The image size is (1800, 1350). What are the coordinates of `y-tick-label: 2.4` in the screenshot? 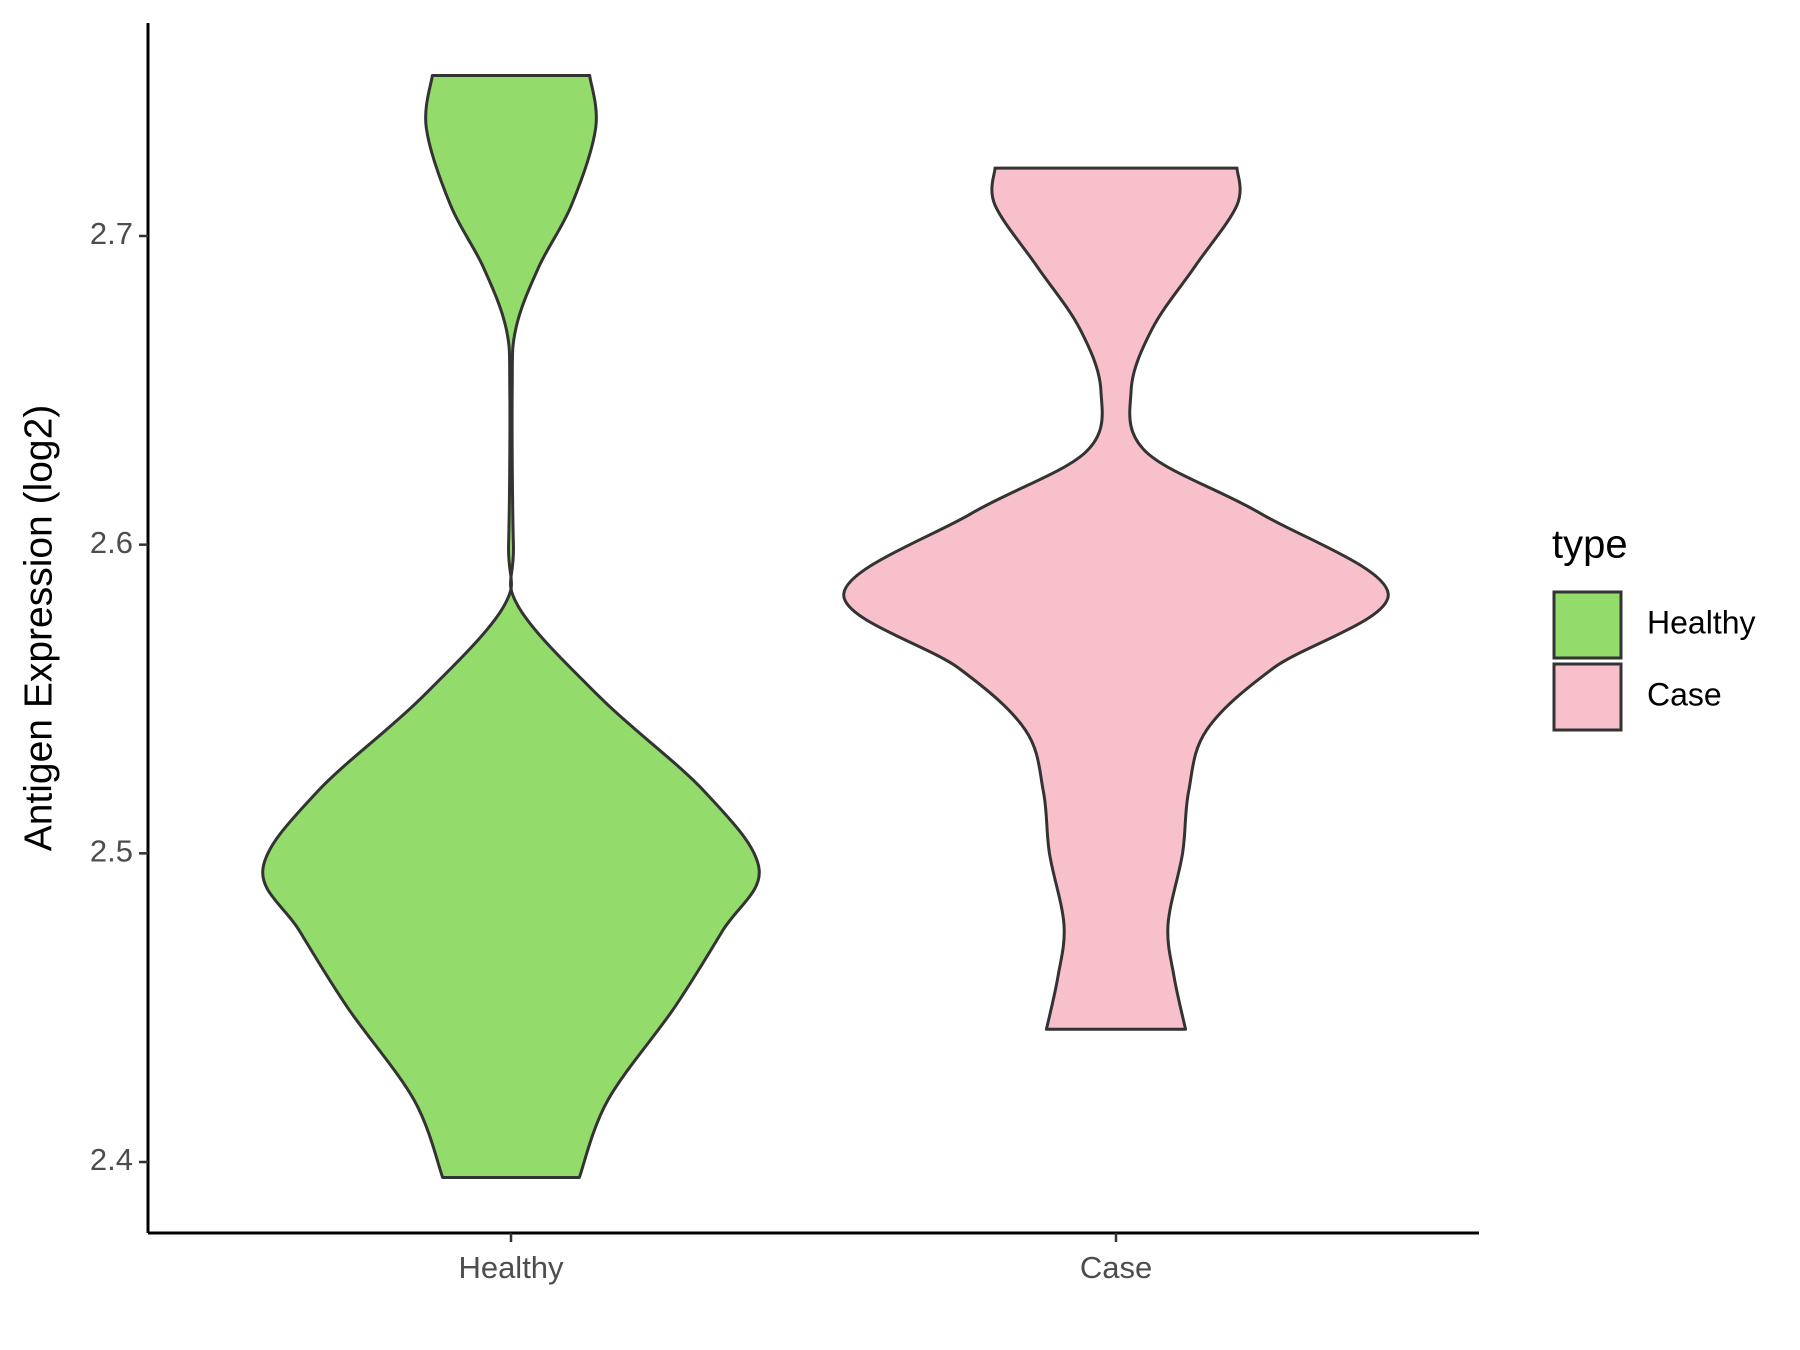 It's located at (111, 1159).